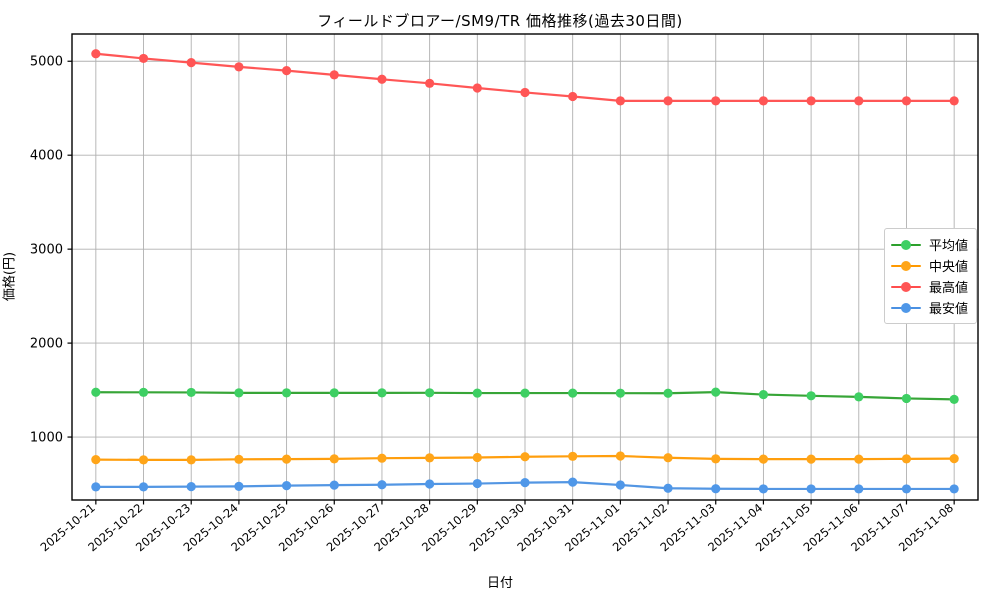 This screenshot has height=600, width=1000. I want to click on y-tick-label: 4000, so click(46, 156).